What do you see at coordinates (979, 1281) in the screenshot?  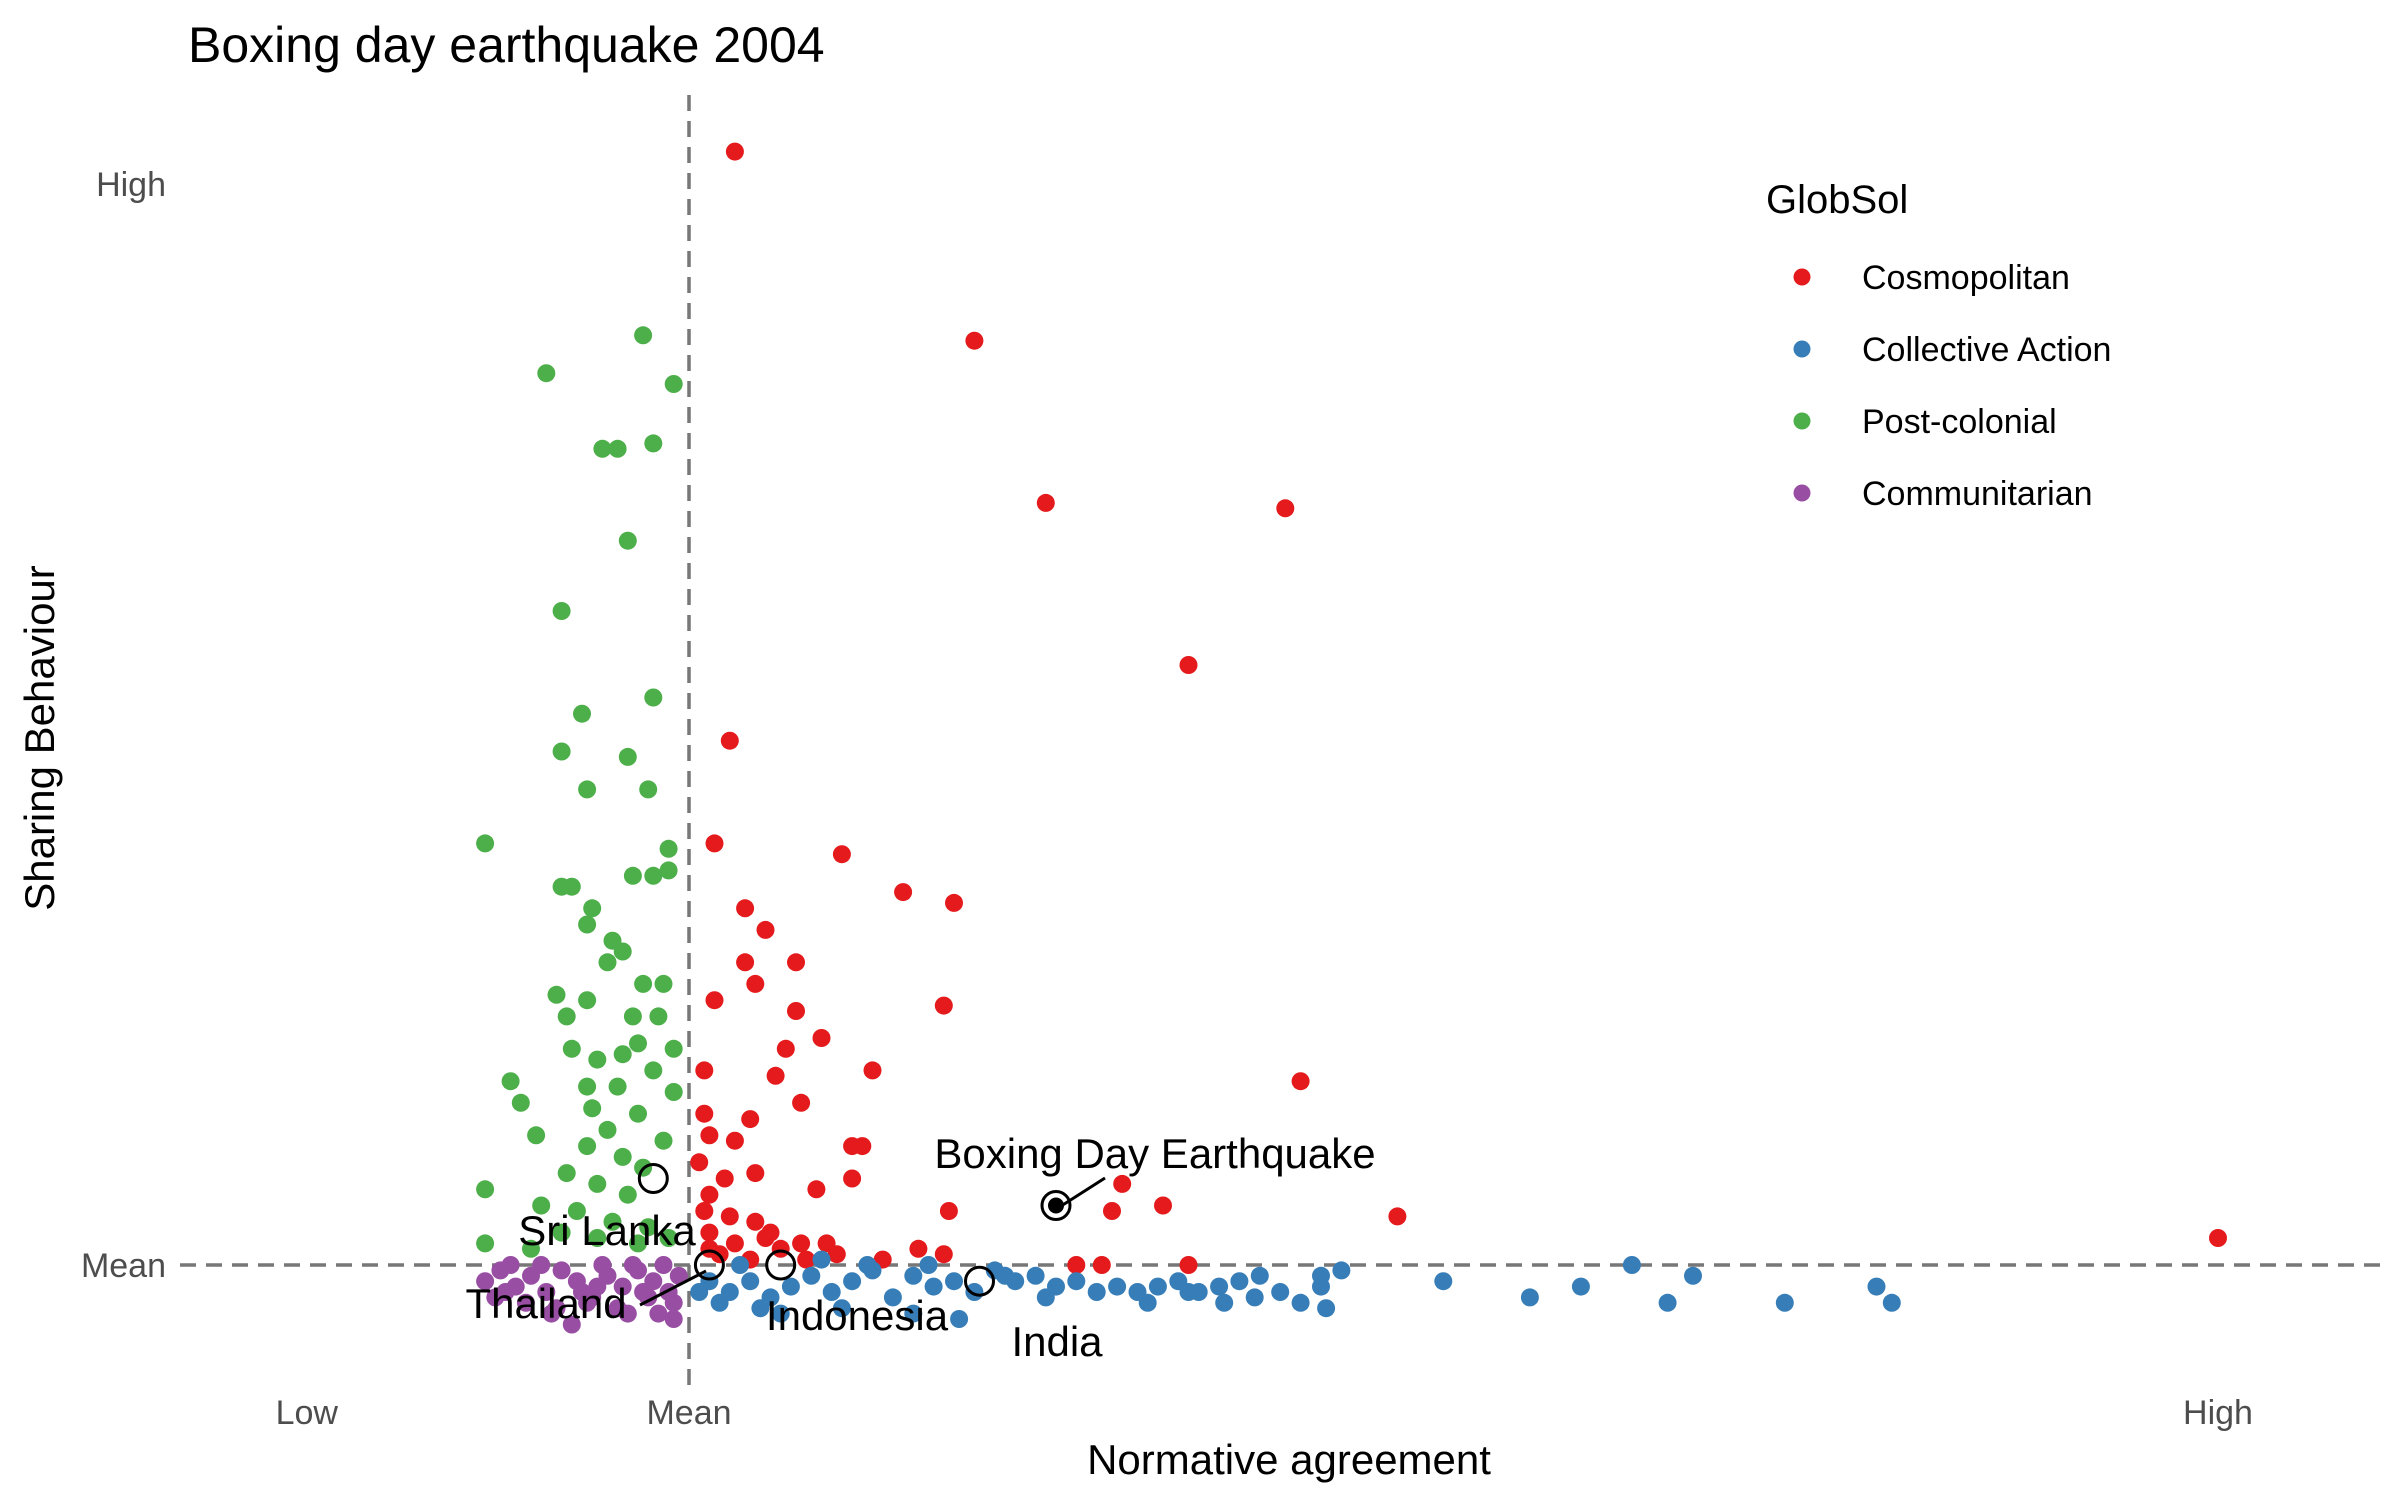 I see `annotation-marker-india` at bounding box center [979, 1281].